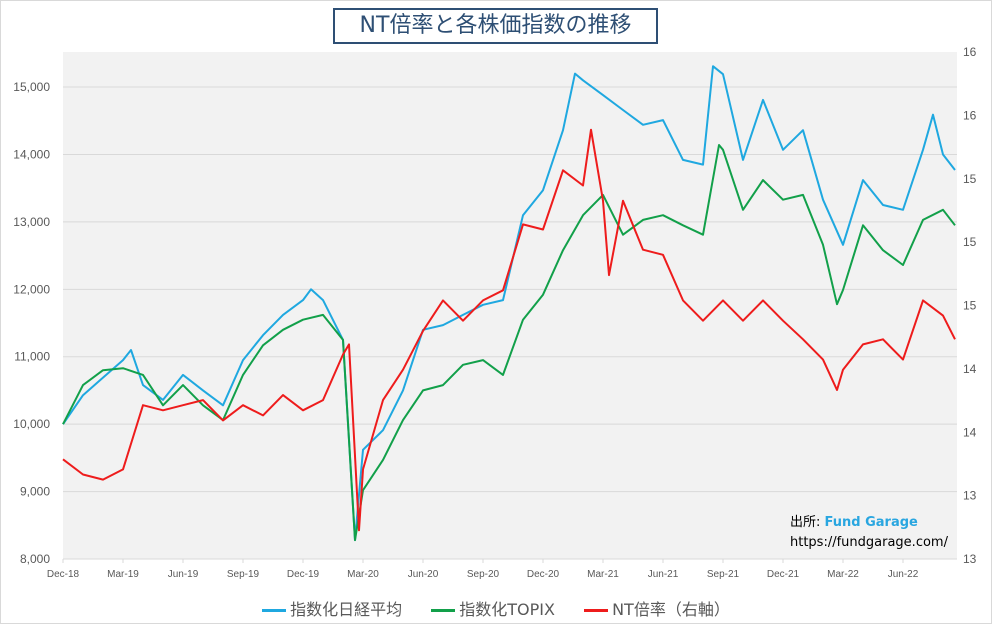  Describe the element at coordinates (869, 533) in the screenshot. I see `source-note: 出所: Fund Garage https://fundgarage.com/` at that location.